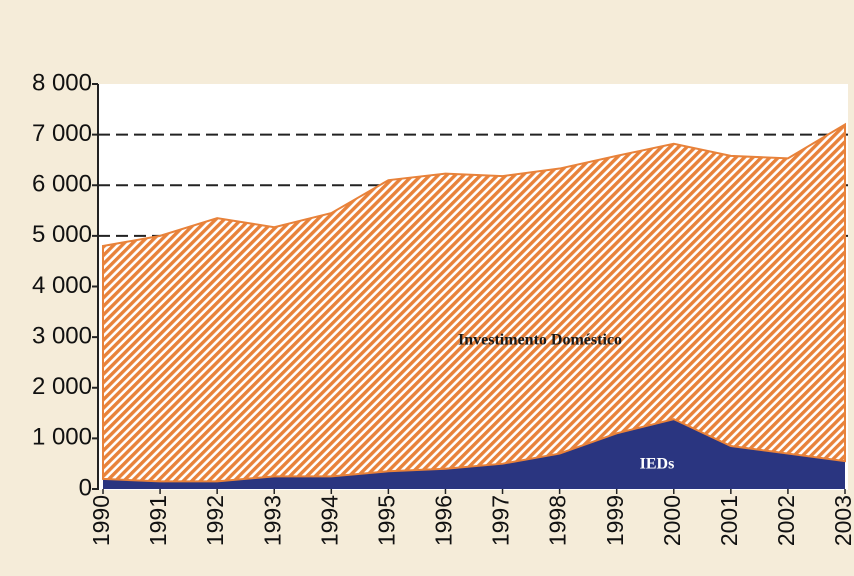 This screenshot has width=854, height=576. Describe the element at coordinates (62, 335) in the screenshot. I see `y-tick-label: 3 000` at that location.